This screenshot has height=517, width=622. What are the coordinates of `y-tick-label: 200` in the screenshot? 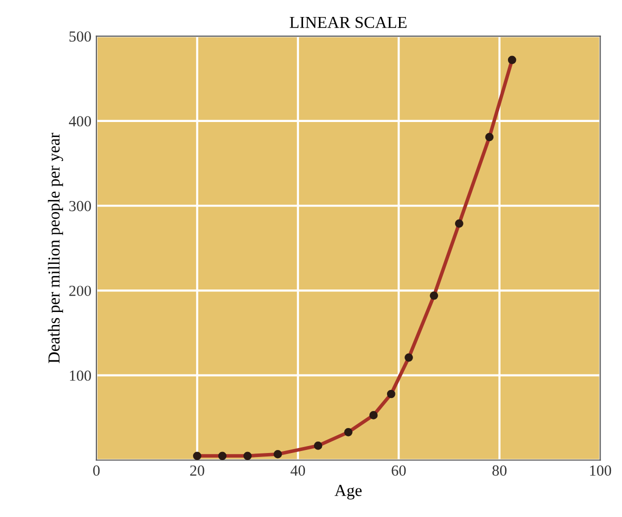 It's located at (80, 291).